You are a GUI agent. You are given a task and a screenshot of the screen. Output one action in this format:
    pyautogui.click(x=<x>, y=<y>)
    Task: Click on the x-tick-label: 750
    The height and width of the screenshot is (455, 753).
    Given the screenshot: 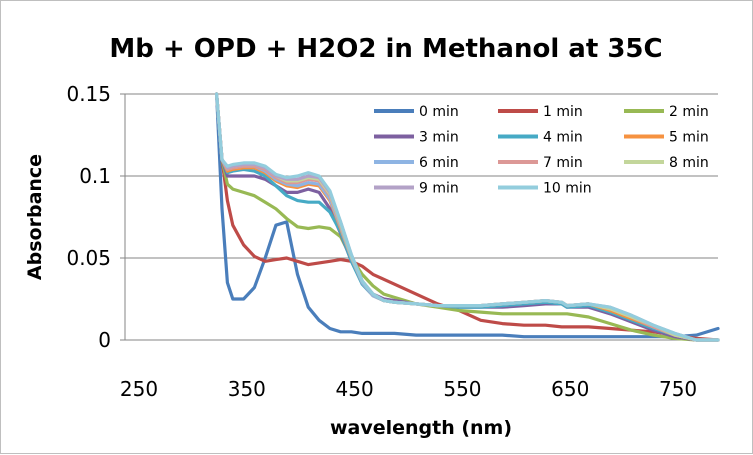 What is the action you would take?
    pyautogui.click(x=678, y=389)
    